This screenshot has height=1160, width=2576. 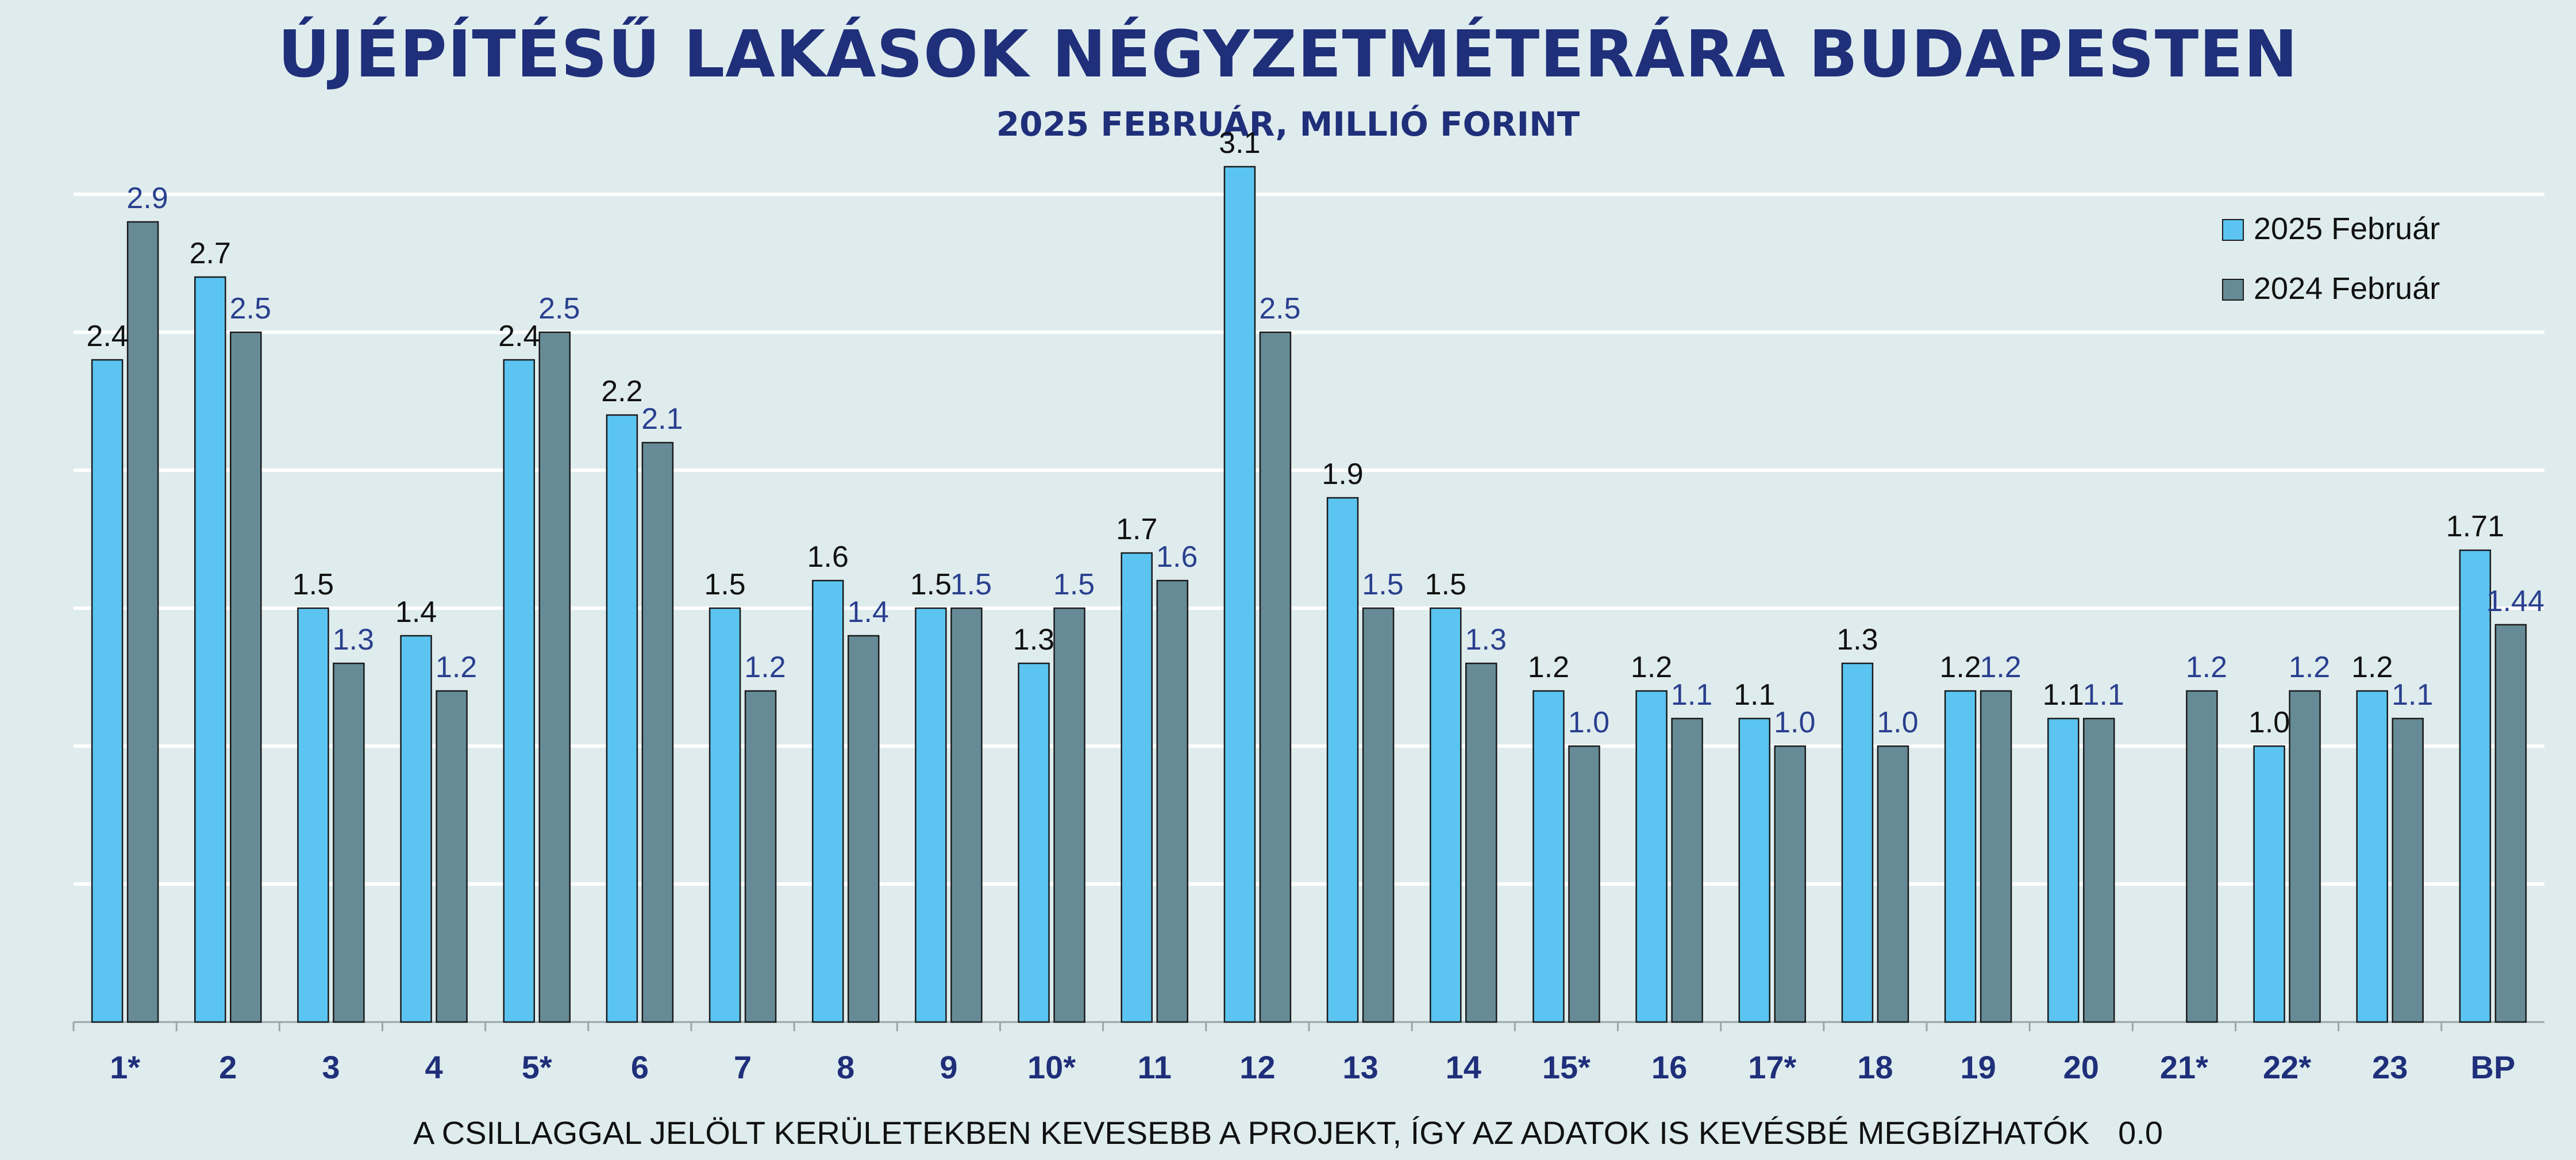 What do you see at coordinates (210, 253) in the screenshot?
I see `data-label-2025: 2.7` at bounding box center [210, 253].